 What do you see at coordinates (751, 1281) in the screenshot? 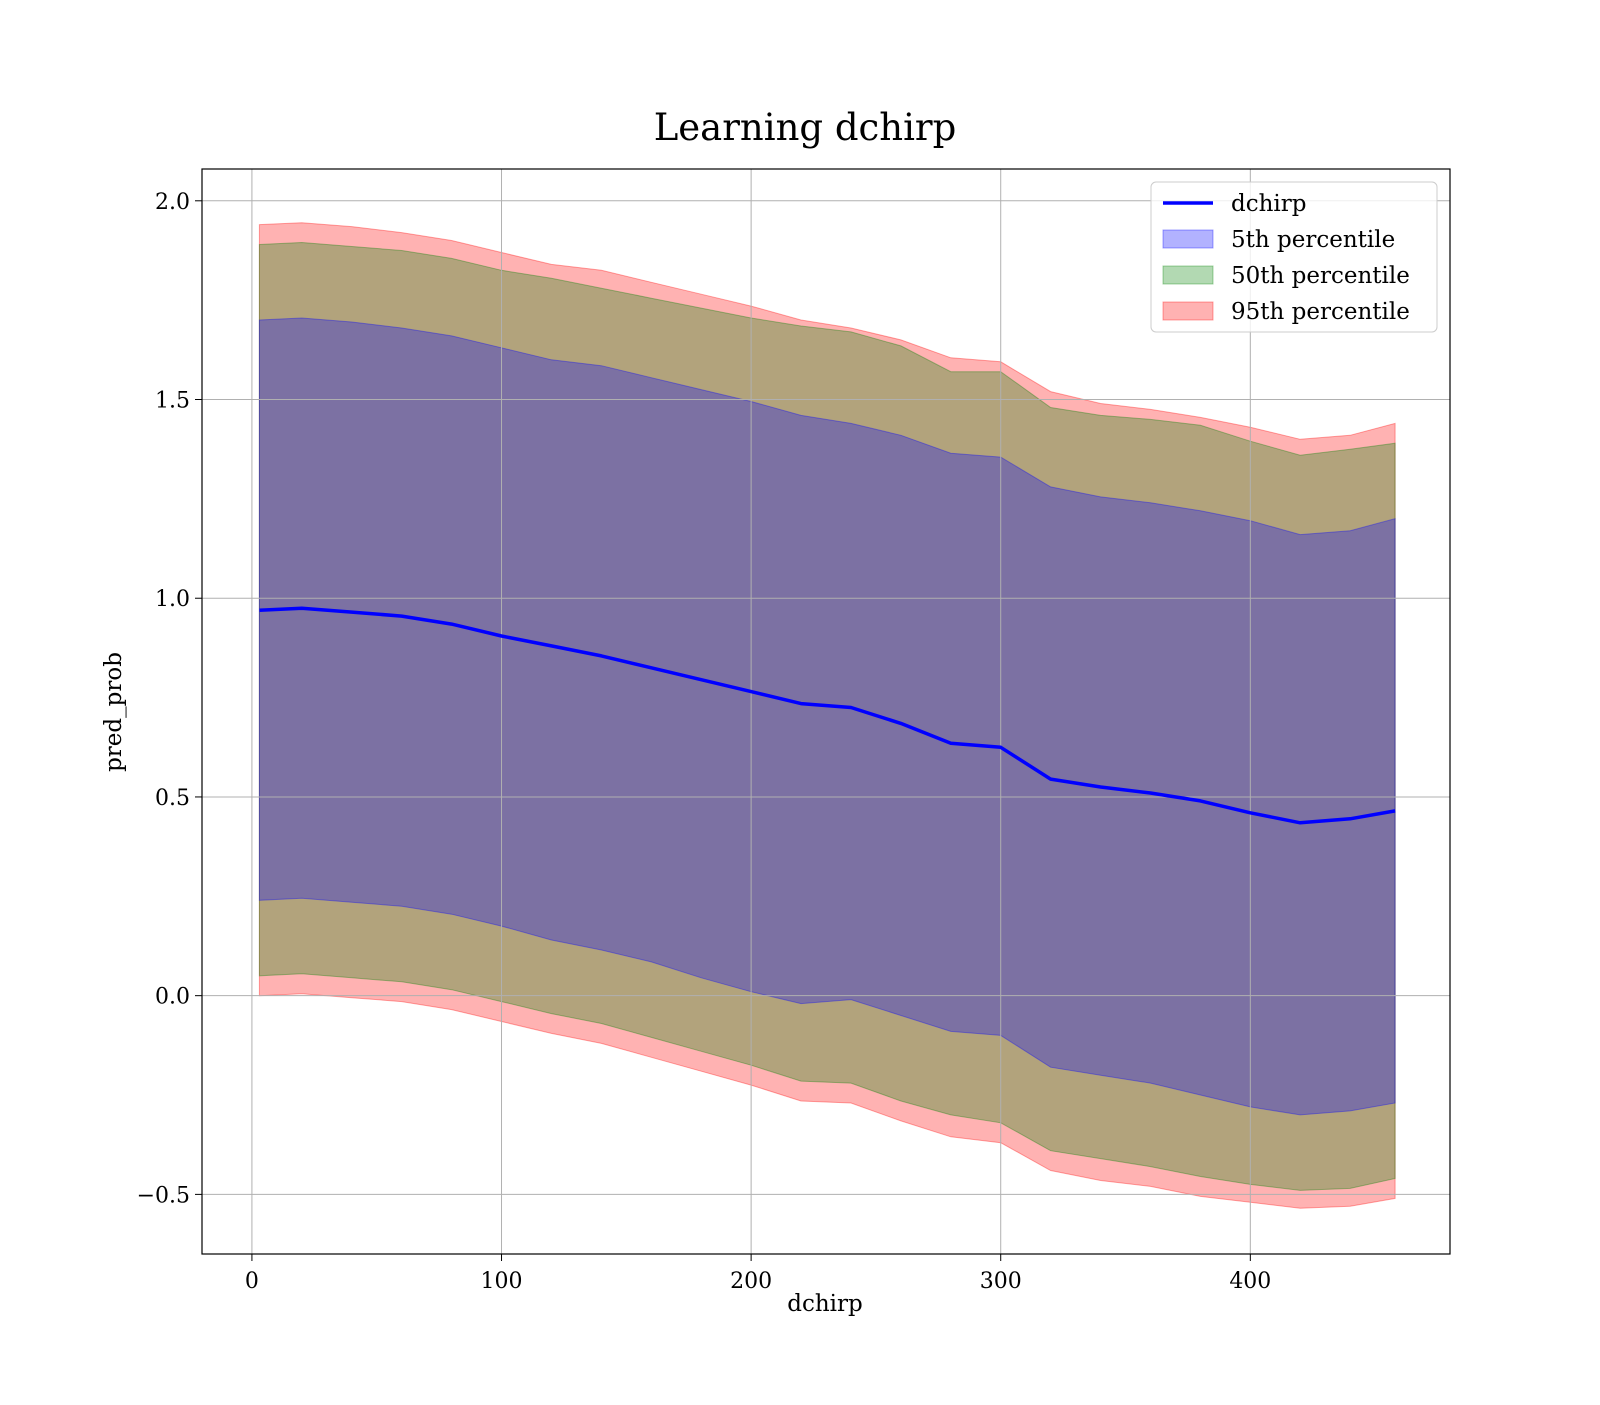
I see `x-tick-label: 200` at bounding box center [751, 1281].